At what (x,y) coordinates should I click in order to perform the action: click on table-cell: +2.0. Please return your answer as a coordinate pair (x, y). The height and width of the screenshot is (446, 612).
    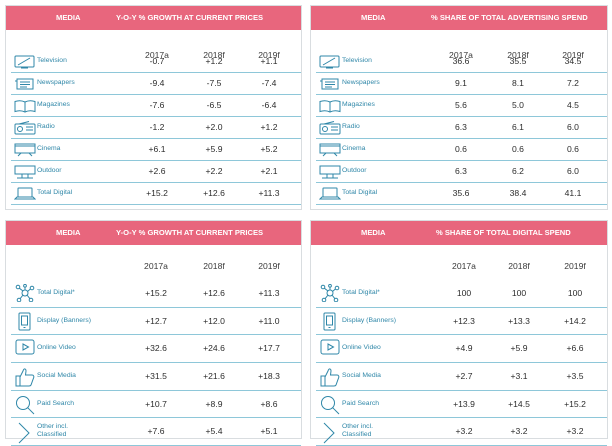
    Looking at the image, I should click on (214, 127).